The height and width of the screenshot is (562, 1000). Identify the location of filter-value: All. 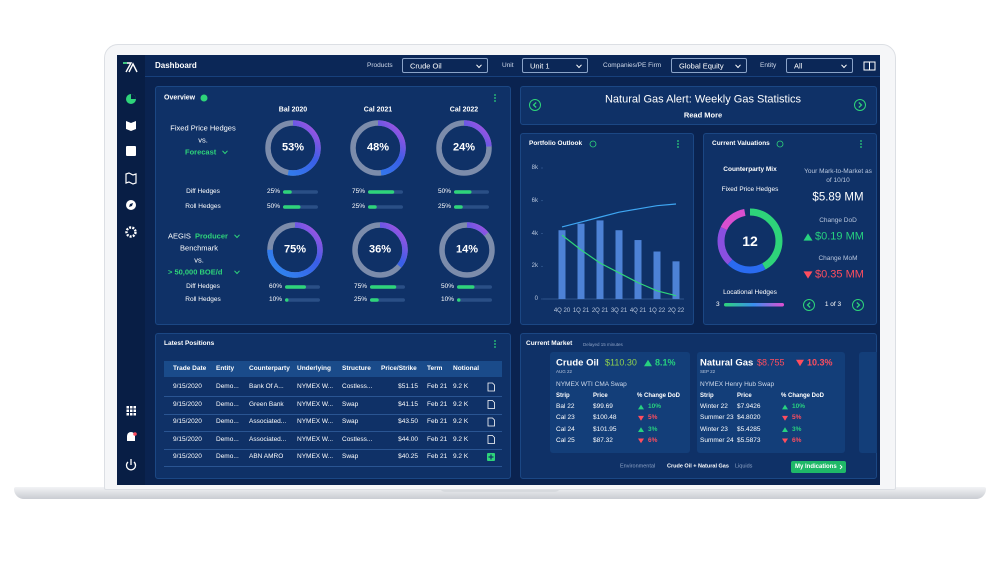
(798, 66).